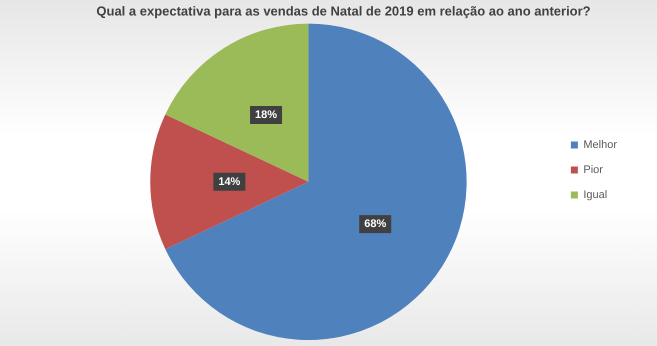 The height and width of the screenshot is (346, 657). I want to click on legend-label: Pior, so click(593, 170).